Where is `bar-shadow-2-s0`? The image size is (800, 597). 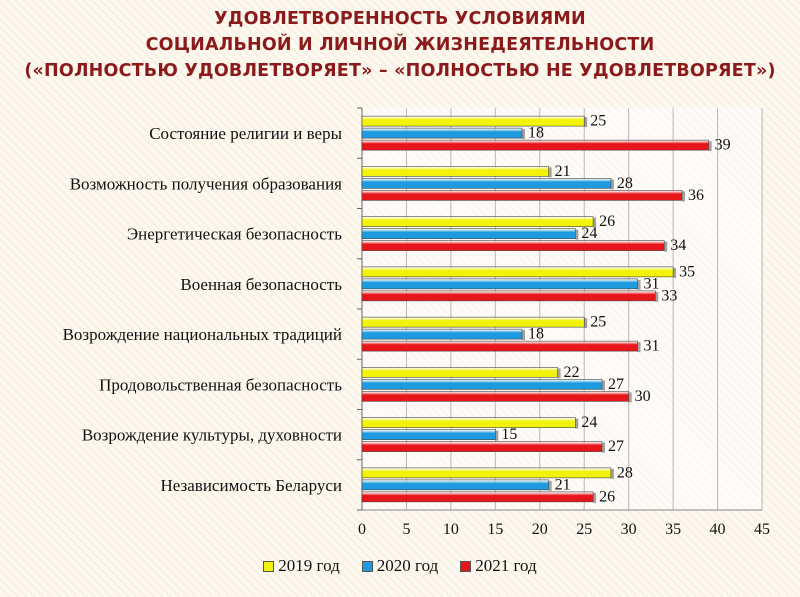 bar-shadow-2-s0 is located at coordinates (595, 222).